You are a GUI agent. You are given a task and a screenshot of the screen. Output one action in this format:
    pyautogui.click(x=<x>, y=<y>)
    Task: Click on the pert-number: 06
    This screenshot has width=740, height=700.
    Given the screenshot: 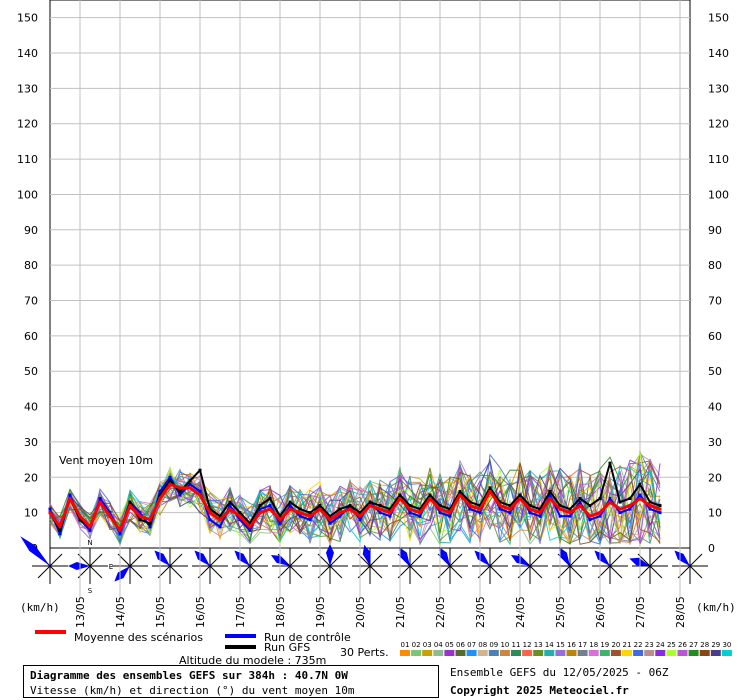 What is the action you would take?
    pyautogui.click(x=460, y=645)
    